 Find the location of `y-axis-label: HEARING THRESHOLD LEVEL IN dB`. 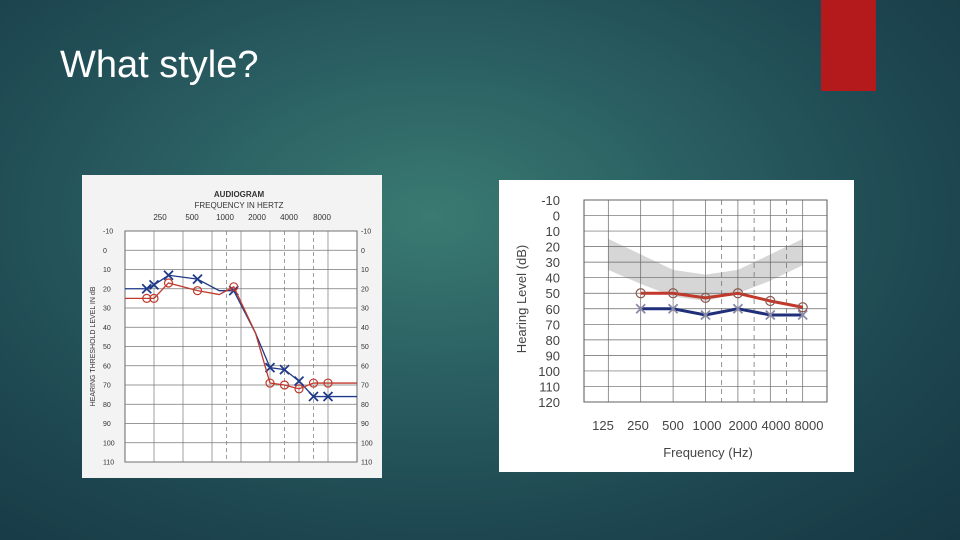

y-axis-label: HEARING THRESHOLD LEVEL IN dB is located at coordinates (93, 346).